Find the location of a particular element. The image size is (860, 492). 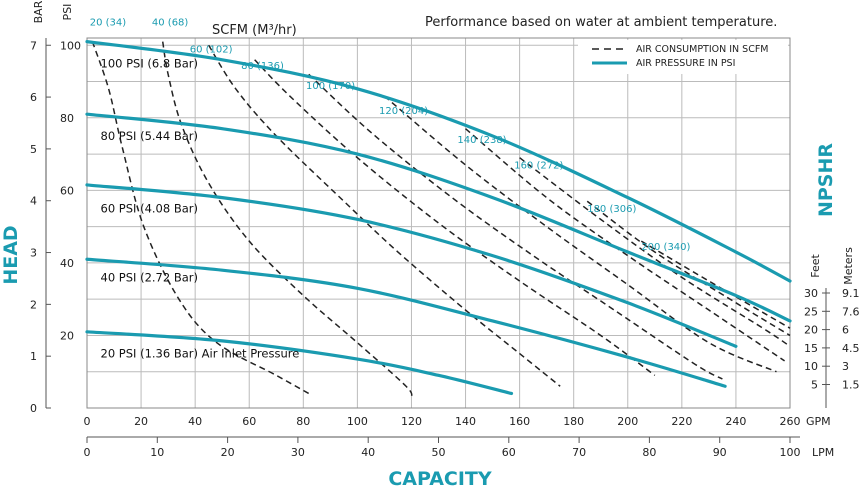

gpm-tick-label: 180 is located at coordinates (573, 421).